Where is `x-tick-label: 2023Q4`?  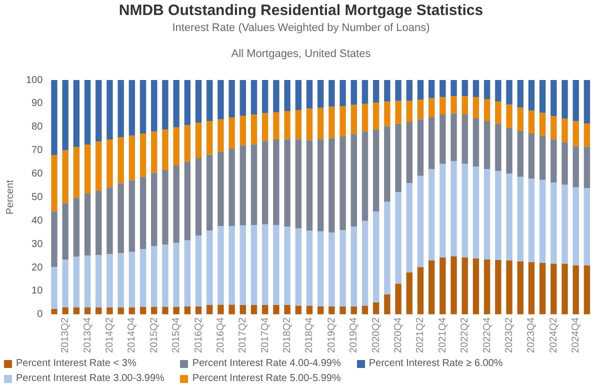
x-tick-label: 2023Q4 is located at coordinates (532, 335).